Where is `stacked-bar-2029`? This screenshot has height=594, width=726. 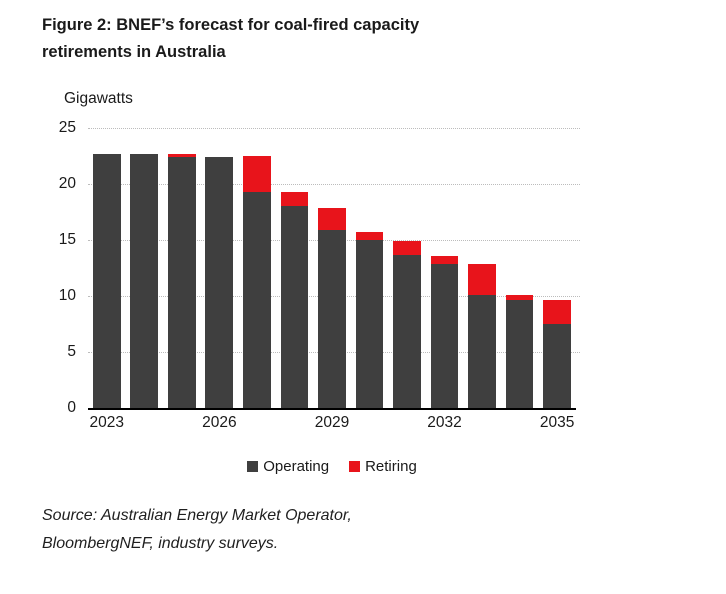
stacked-bar-2029 is located at coordinates (332, 307).